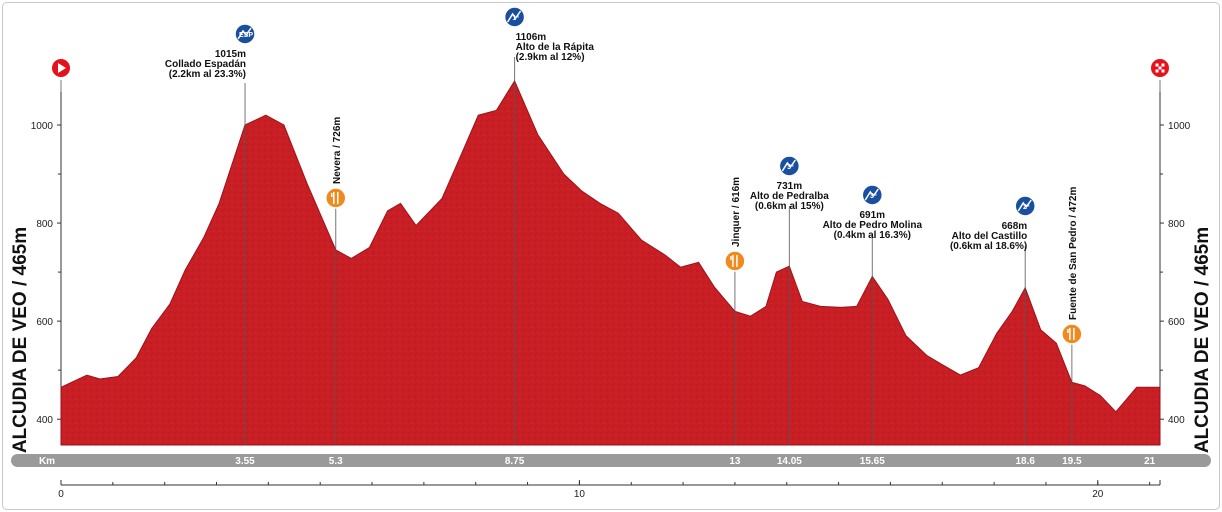 The image size is (1222, 512). What do you see at coordinates (872, 461) in the screenshot?
I see `km-mark-label: 15.65` at bounding box center [872, 461].